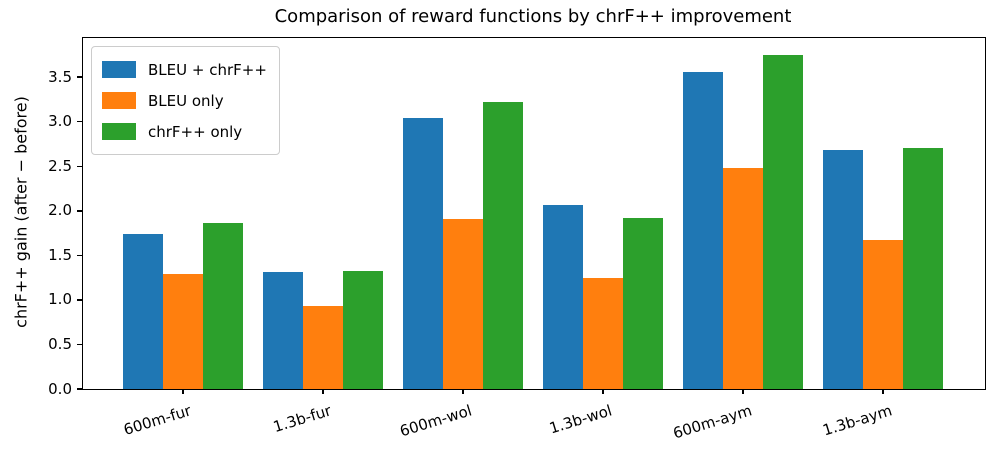 The width and height of the screenshot is (996, 467). I want to click on bar-600m-wol-bleu-chrf-, so click(423, 253).